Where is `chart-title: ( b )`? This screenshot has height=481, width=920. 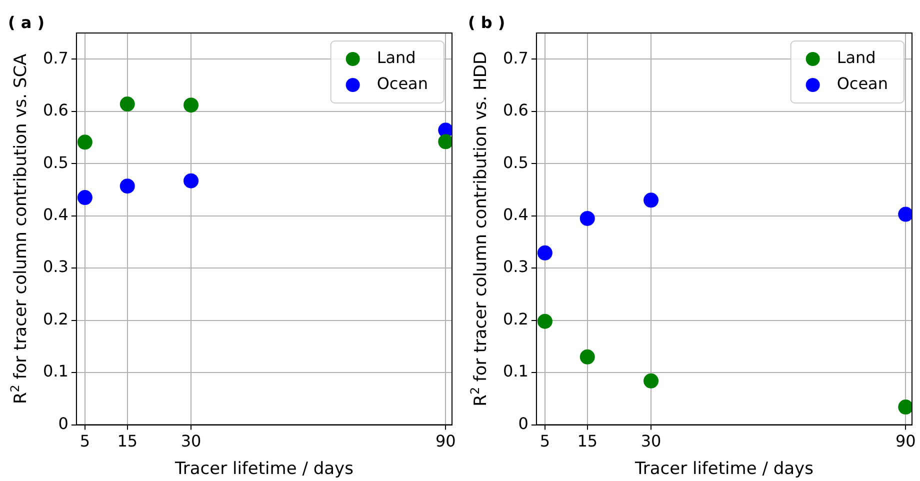
chart-title: ( b ) is located at coordinates (487, 22).